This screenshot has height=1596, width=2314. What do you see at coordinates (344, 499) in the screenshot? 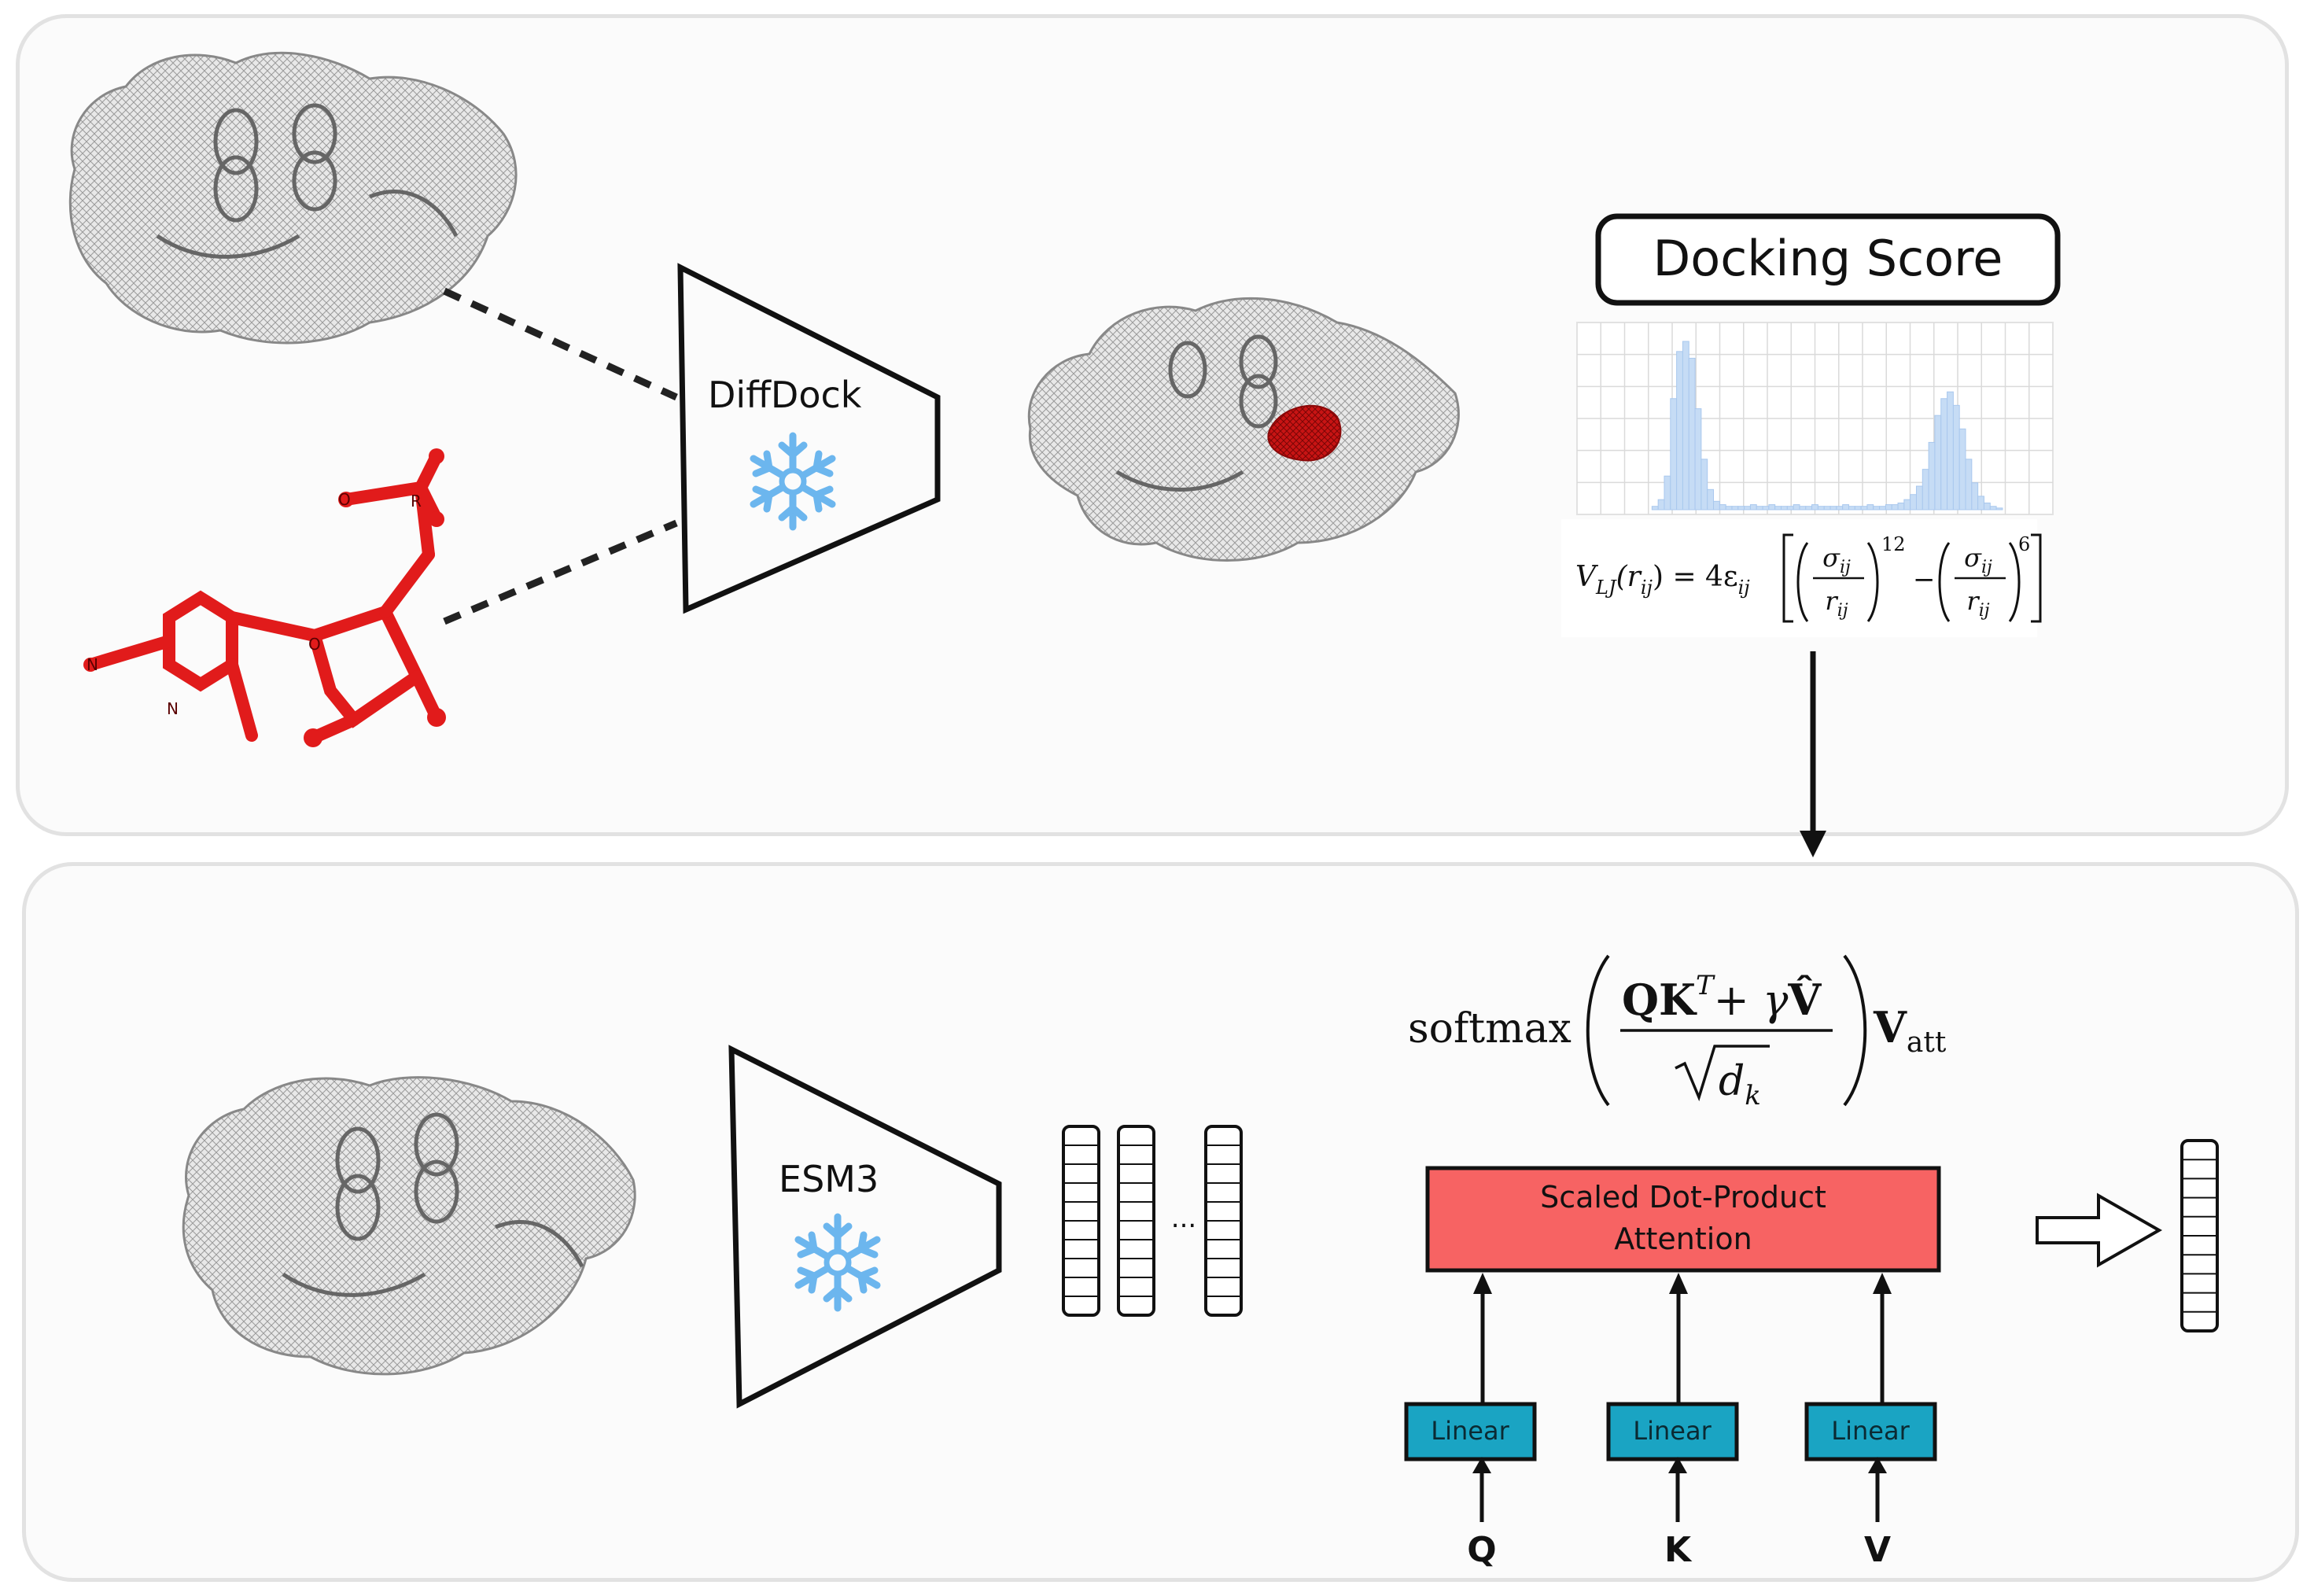
I see `atom-label-o-top: O` at bounding box center [344, 499].